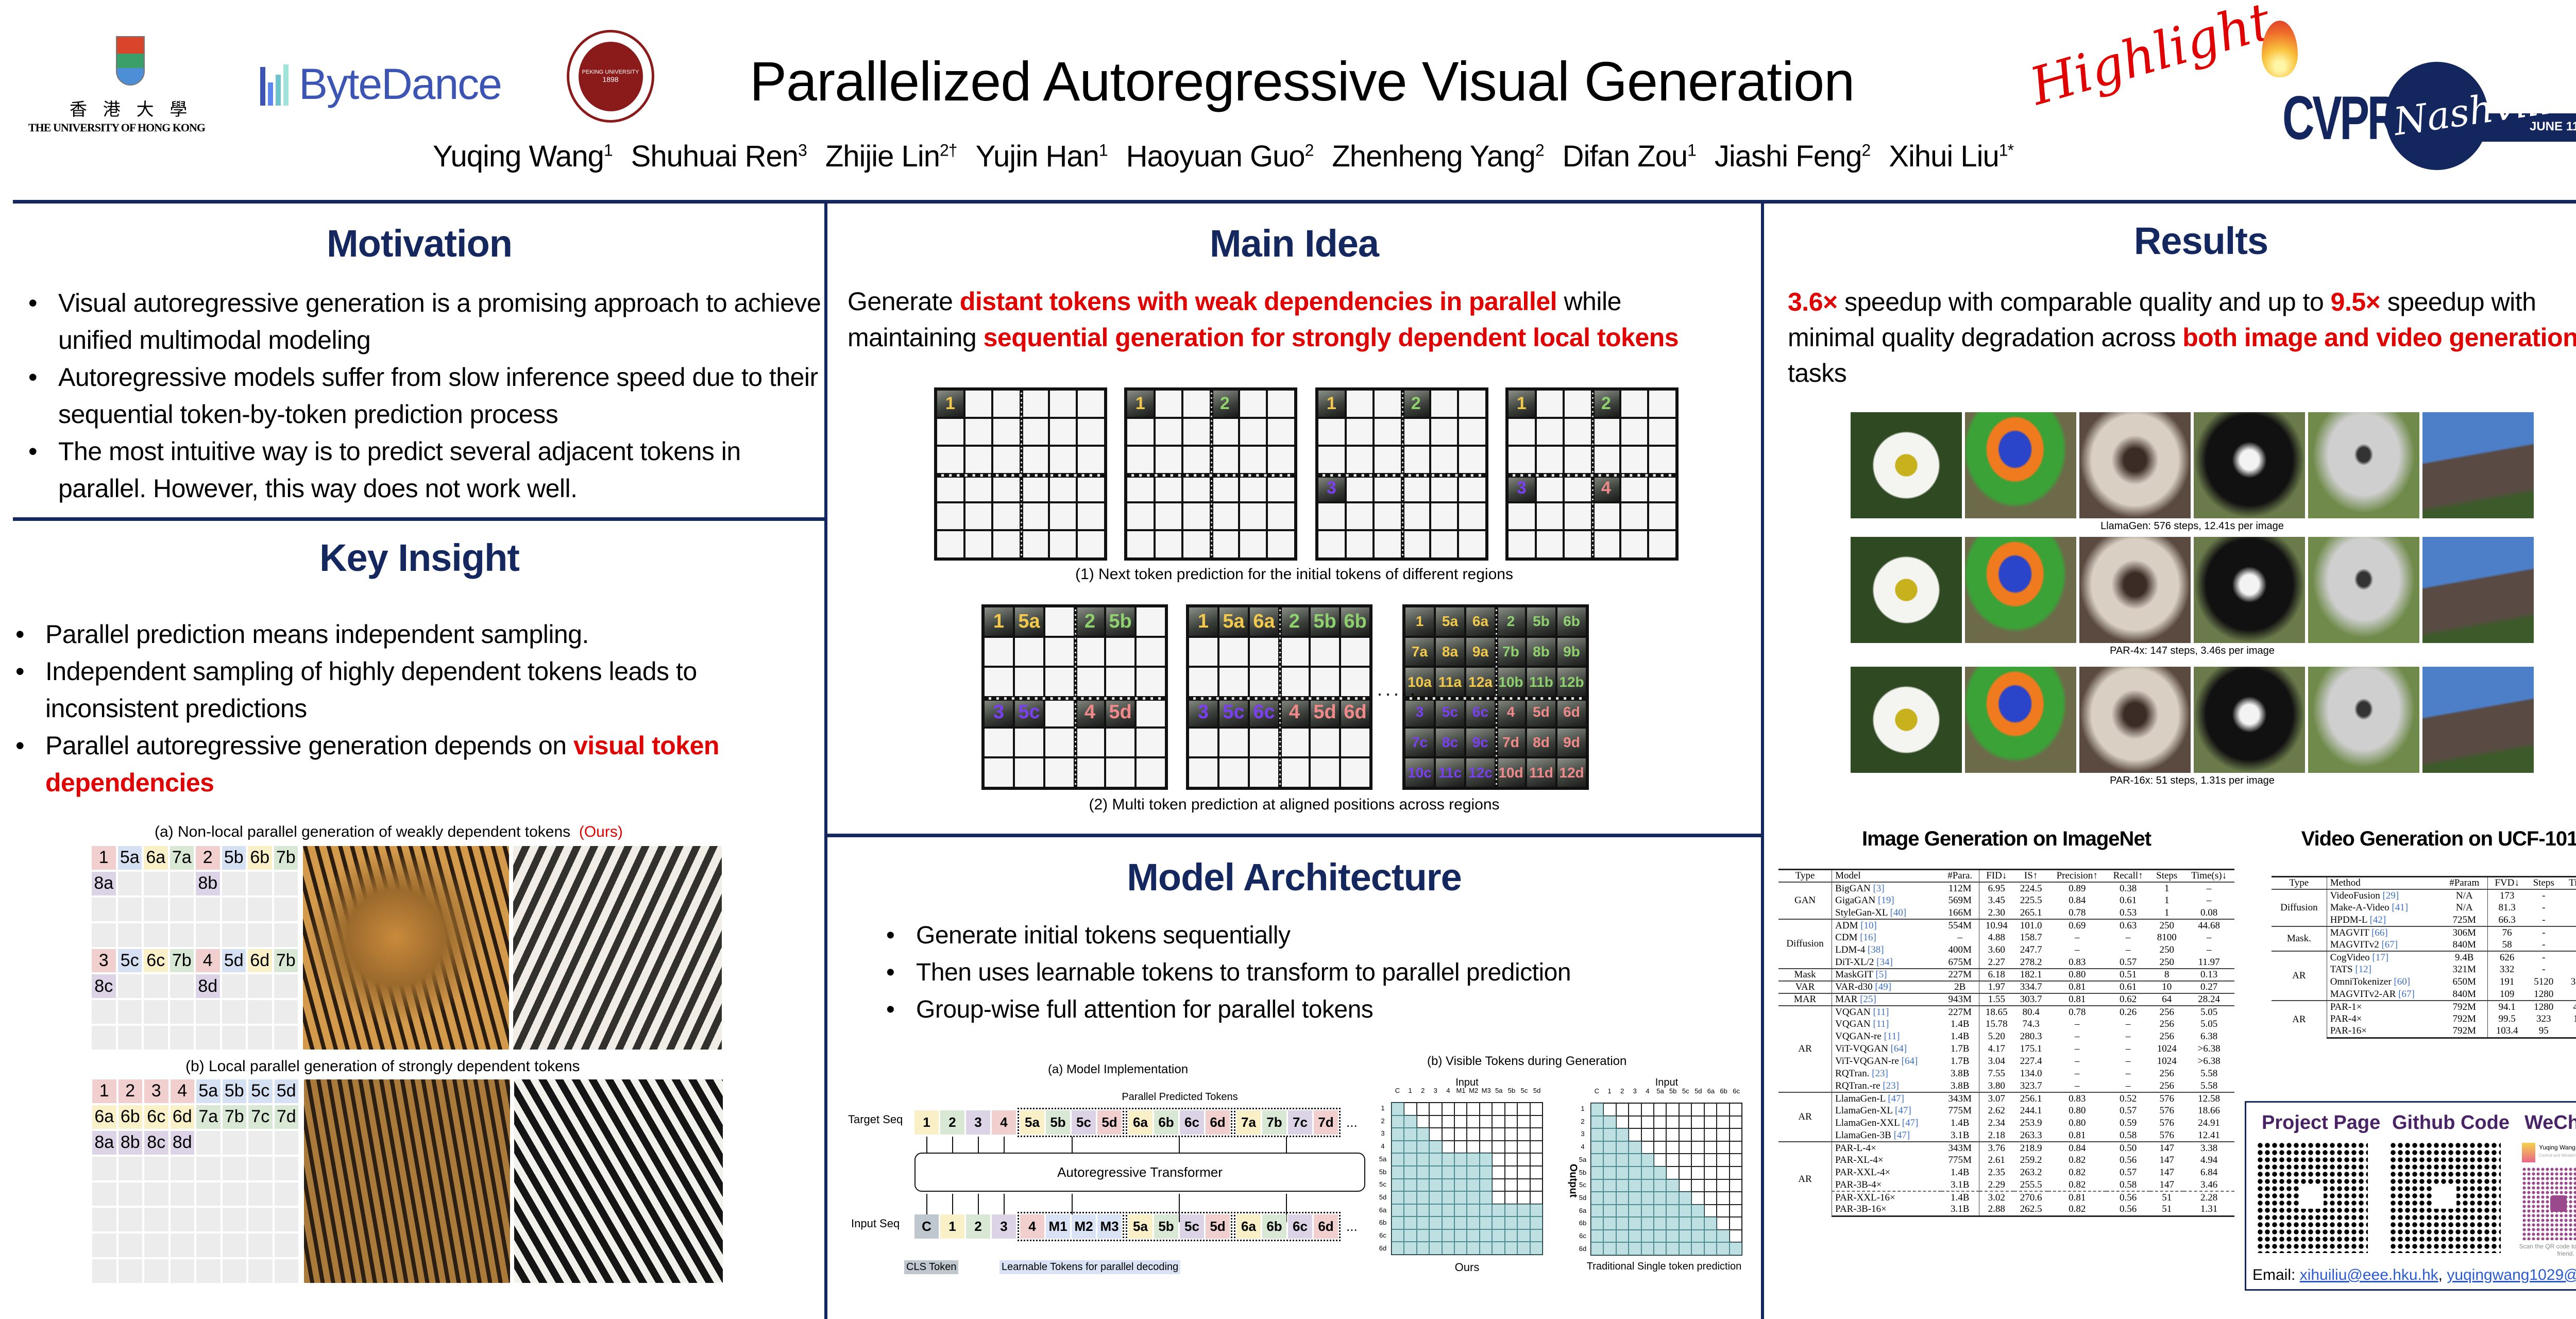 This screenshot has width=2576, height=1319. Describe the element at coordinates (1511, 743) in the screenshot. I see `grid-cell: 7d` at that location.